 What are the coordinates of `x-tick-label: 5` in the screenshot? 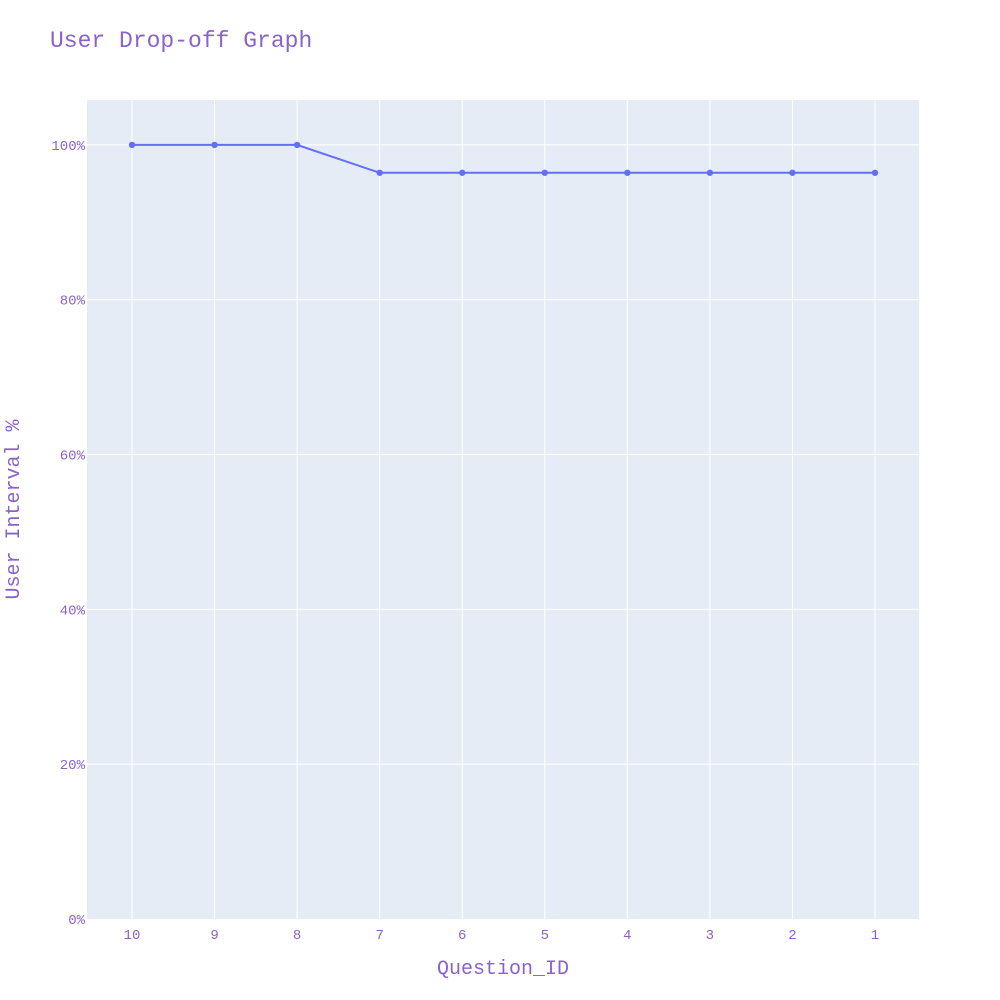 It's located at (545, 936).